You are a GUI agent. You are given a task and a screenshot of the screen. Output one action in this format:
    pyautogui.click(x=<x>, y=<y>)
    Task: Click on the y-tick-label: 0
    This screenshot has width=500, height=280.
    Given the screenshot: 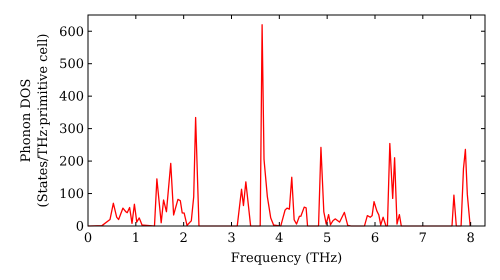 What is the action you would take?
    pyautogui.click(x=80, y=227)
    